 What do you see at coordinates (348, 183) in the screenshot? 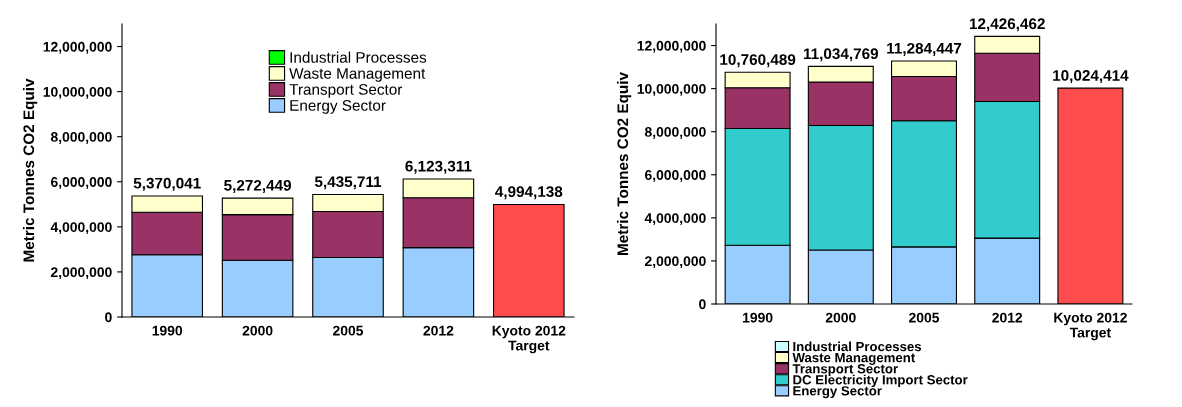
I see `total-label: 5,435,711` at bounding box center [348, 183].